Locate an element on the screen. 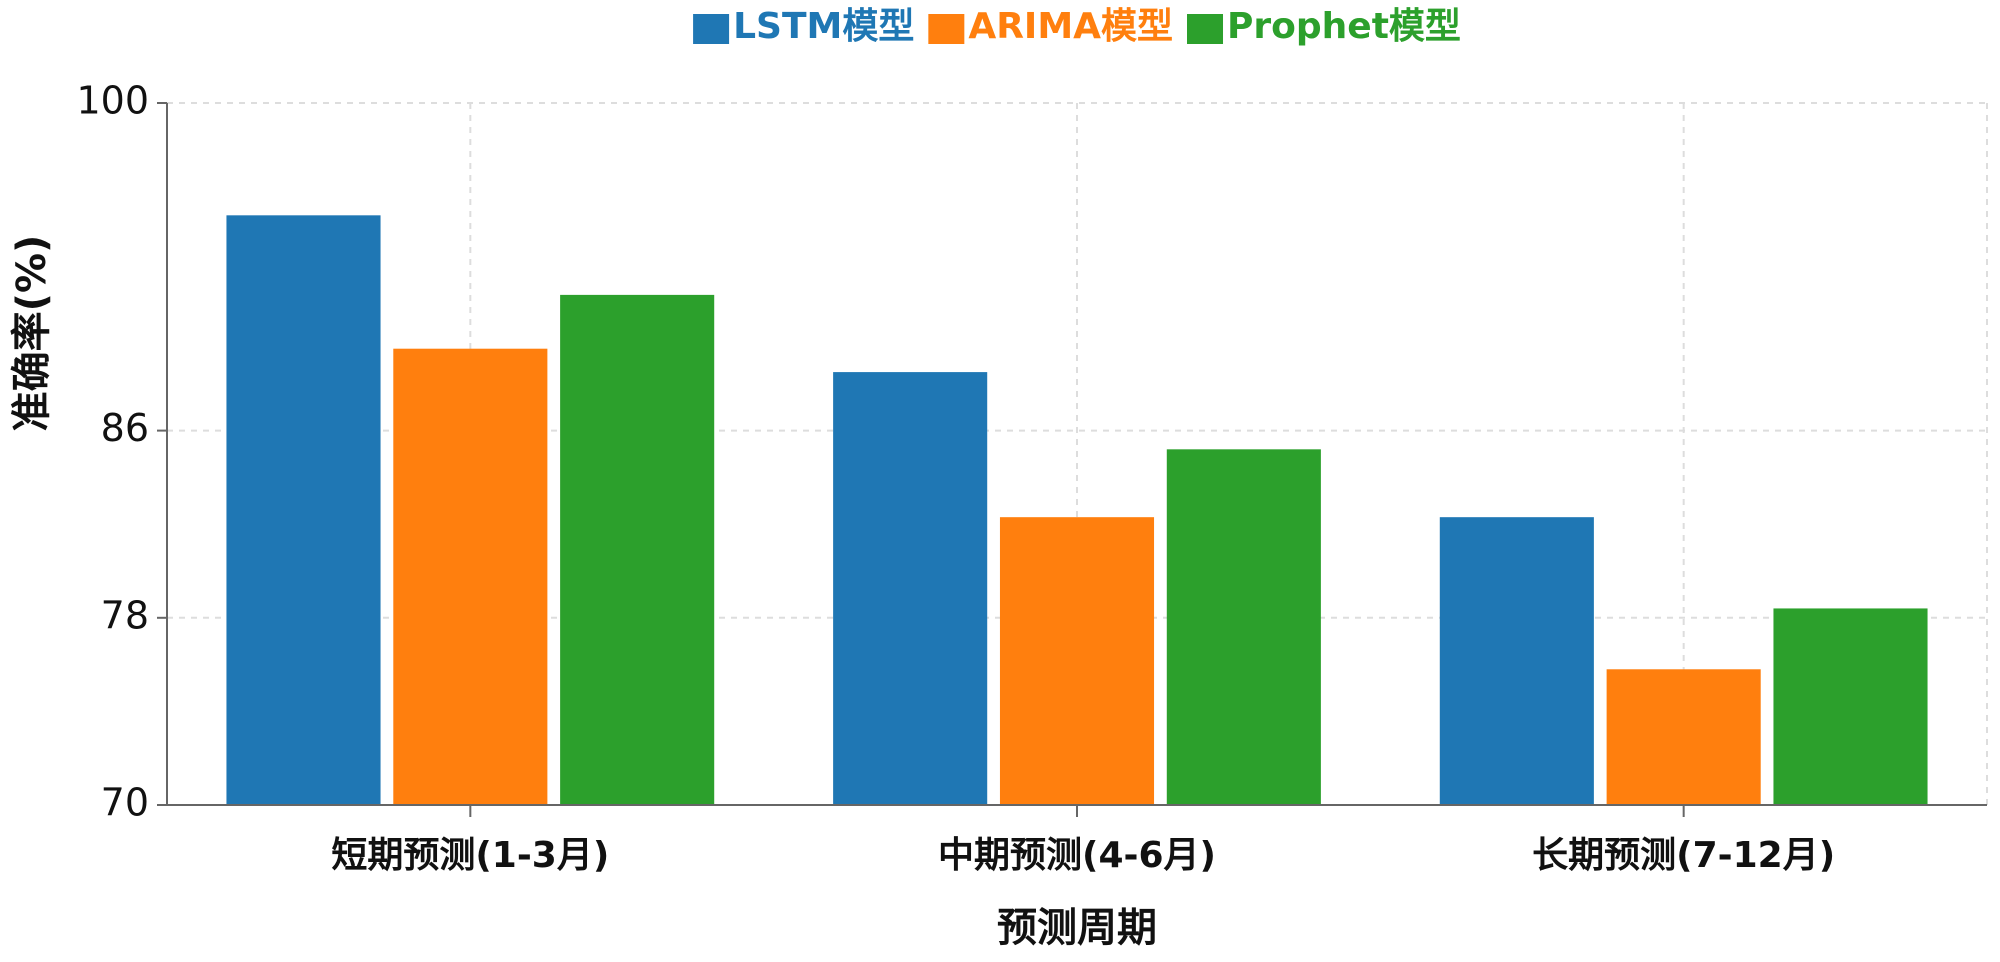 This screenshot has height=962, width=2000. legend-label: Prophet模型 is located at coordinates (1344, 26).